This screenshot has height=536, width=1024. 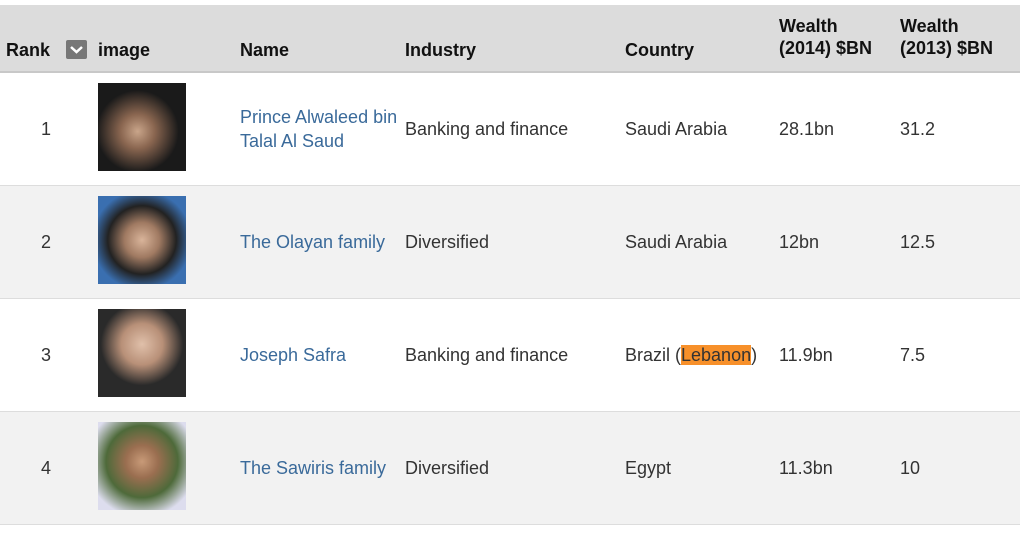 What do you see at coordinates (806, 468) in the screenshot?
I see `wealth-2014-cell: 11.3bn` at bounding box center [806, 468].